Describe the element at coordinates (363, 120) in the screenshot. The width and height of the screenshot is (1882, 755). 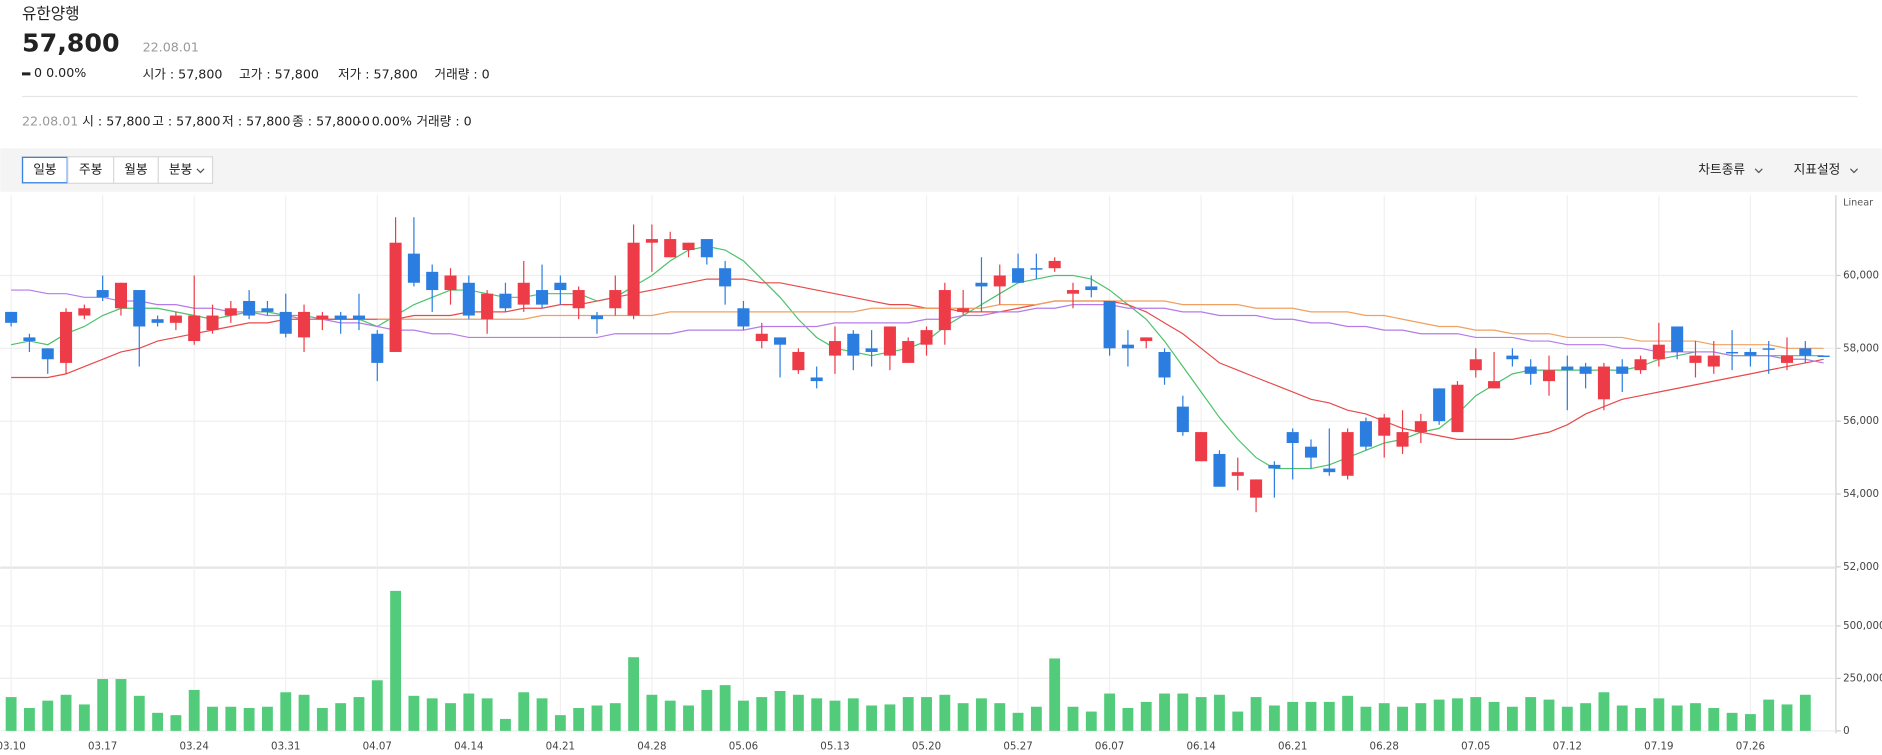
I see `info-item: -0` at that location.